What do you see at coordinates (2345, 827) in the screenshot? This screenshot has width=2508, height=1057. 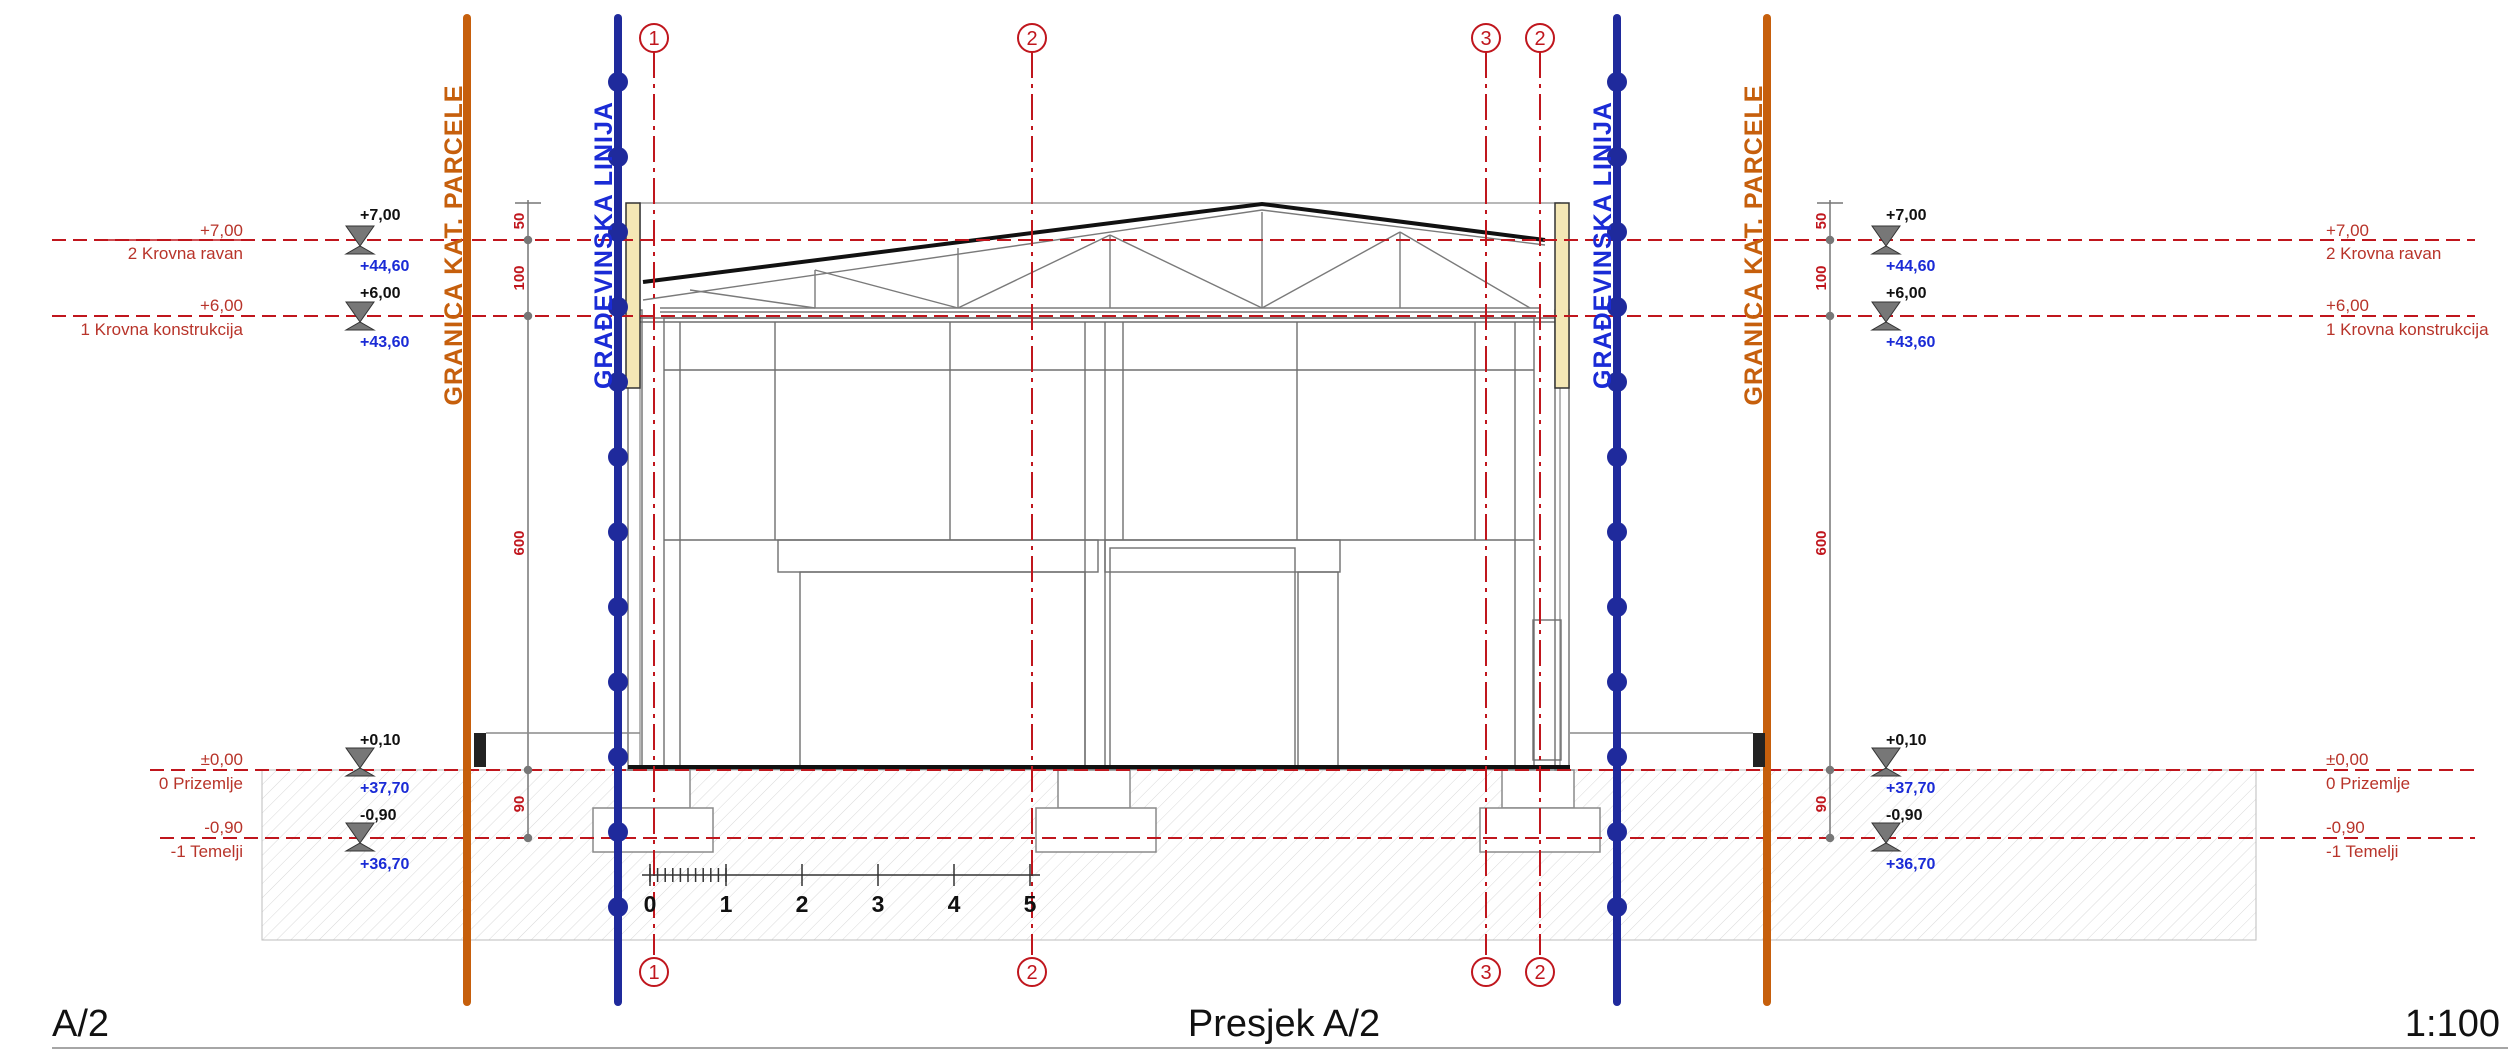 I see `lvl-found-value-right: -0,90` at bounding box center [2345, 827].